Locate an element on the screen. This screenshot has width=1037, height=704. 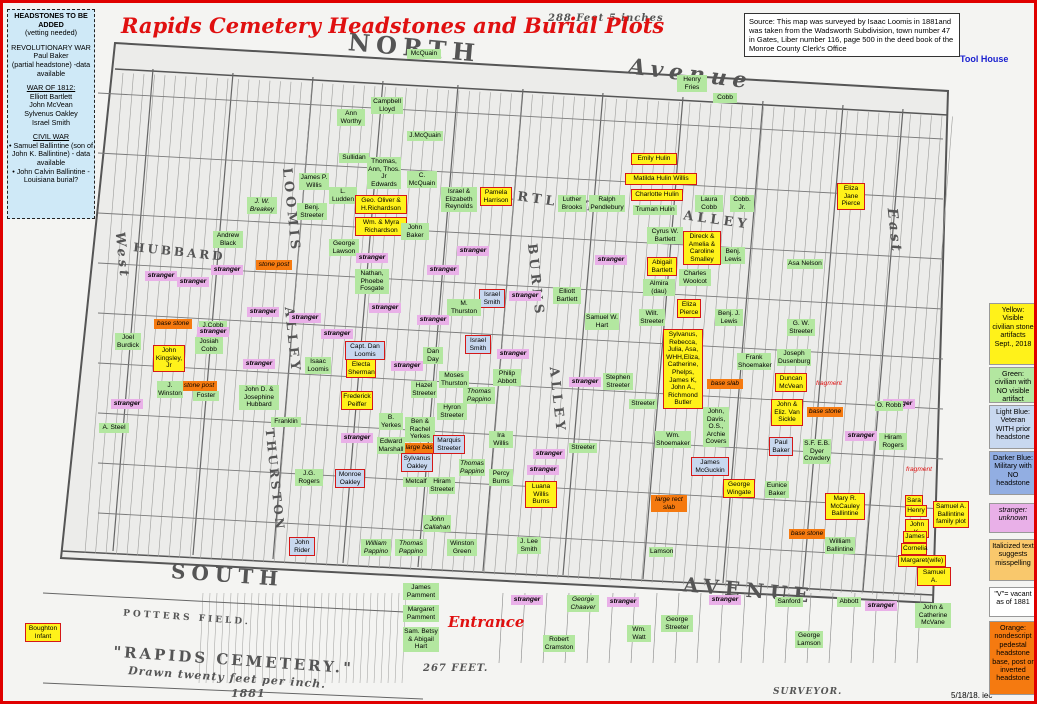
info-w1812-name: Israel Smith is located at coordinates (51, 122).